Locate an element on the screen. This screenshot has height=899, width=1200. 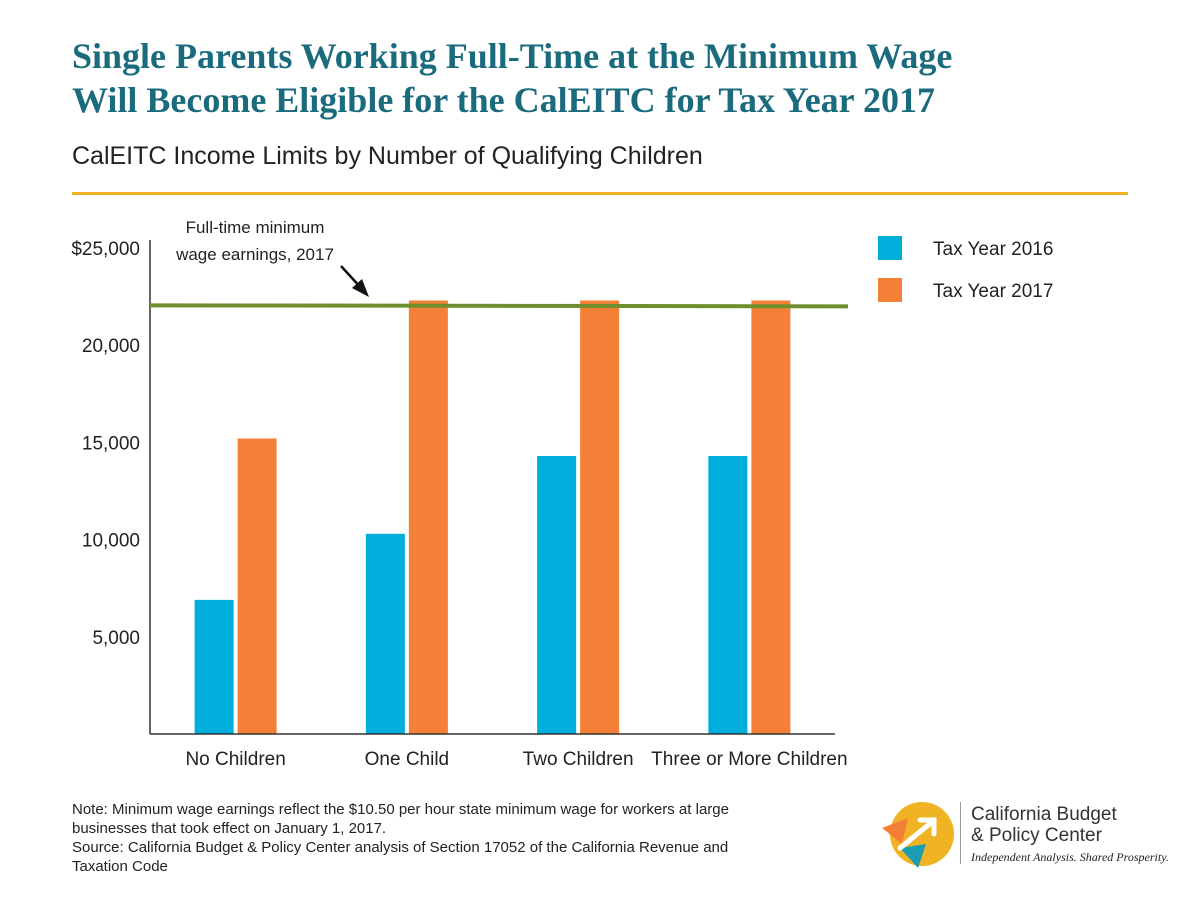
minimum-wage-reference-line is located at coordinates (499, 306).